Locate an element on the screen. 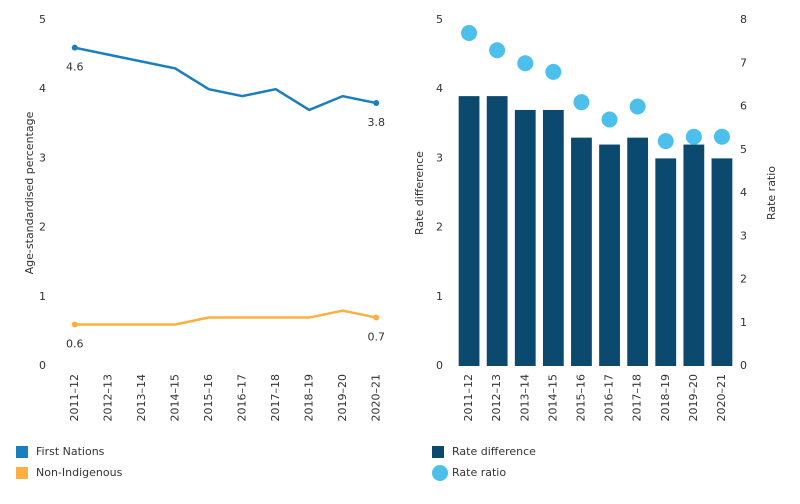  y2-tick-label: 0 is located at coordinates (743, 365).